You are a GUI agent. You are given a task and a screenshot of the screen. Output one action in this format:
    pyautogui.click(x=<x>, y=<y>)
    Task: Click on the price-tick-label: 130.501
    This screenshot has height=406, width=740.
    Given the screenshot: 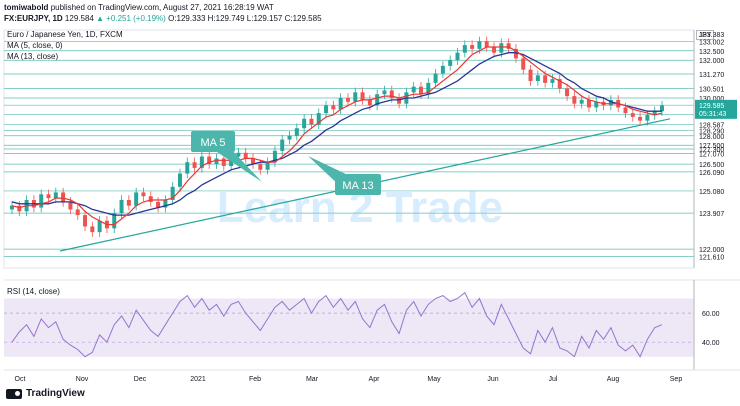 What is the action you would take?
    pyautogui.click(x=711, y=90)
    